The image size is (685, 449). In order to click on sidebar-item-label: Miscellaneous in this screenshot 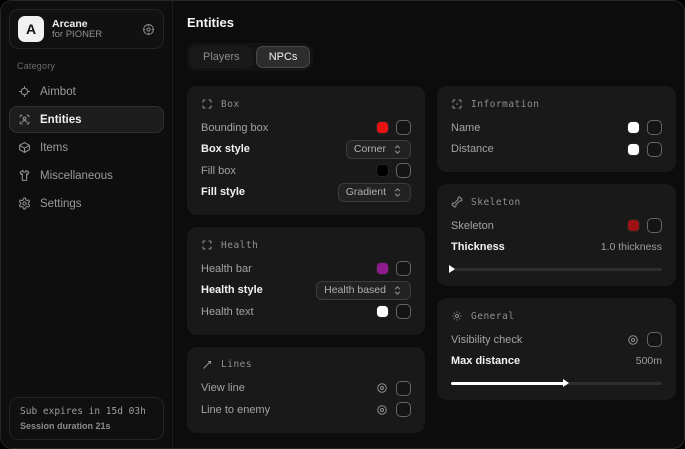, I will do `click(76, 175)`.